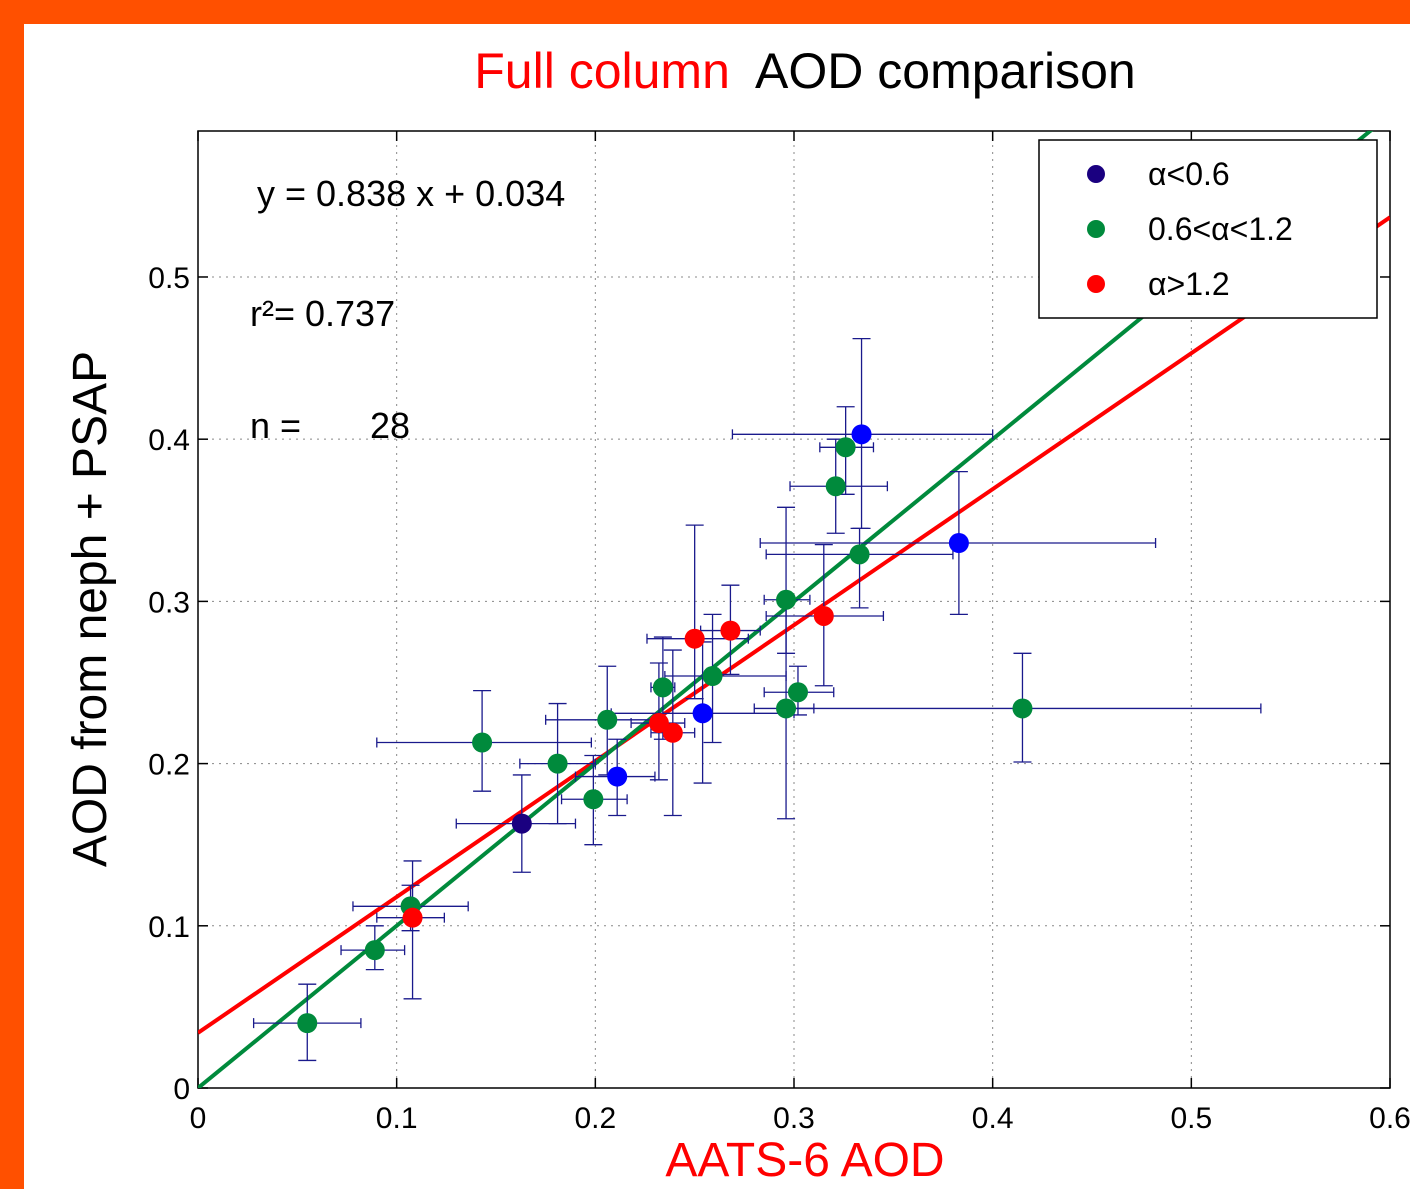  I want to click on y-axis-label: AOD from neph + PSAP, so click(90, 609).